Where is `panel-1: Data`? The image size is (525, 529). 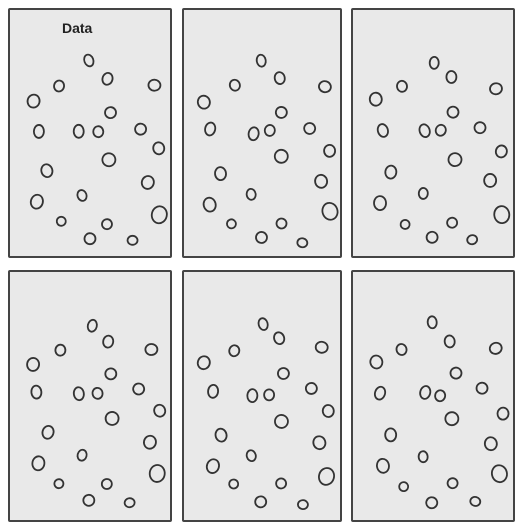 panel-1: Data is located at coordinates (90, 133).